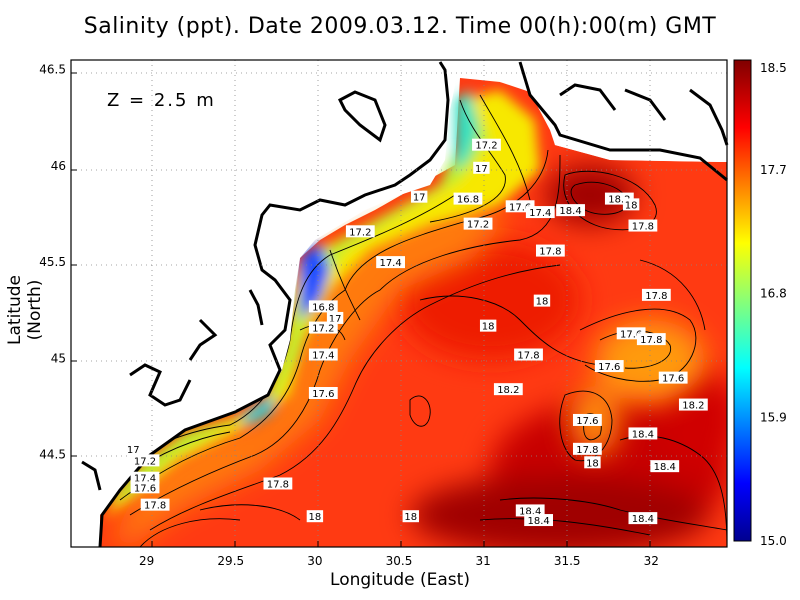 The width and height of the screenshot is (800, 600). I want to click on colorbar-tick-label: 18.5, so click(773, 68).